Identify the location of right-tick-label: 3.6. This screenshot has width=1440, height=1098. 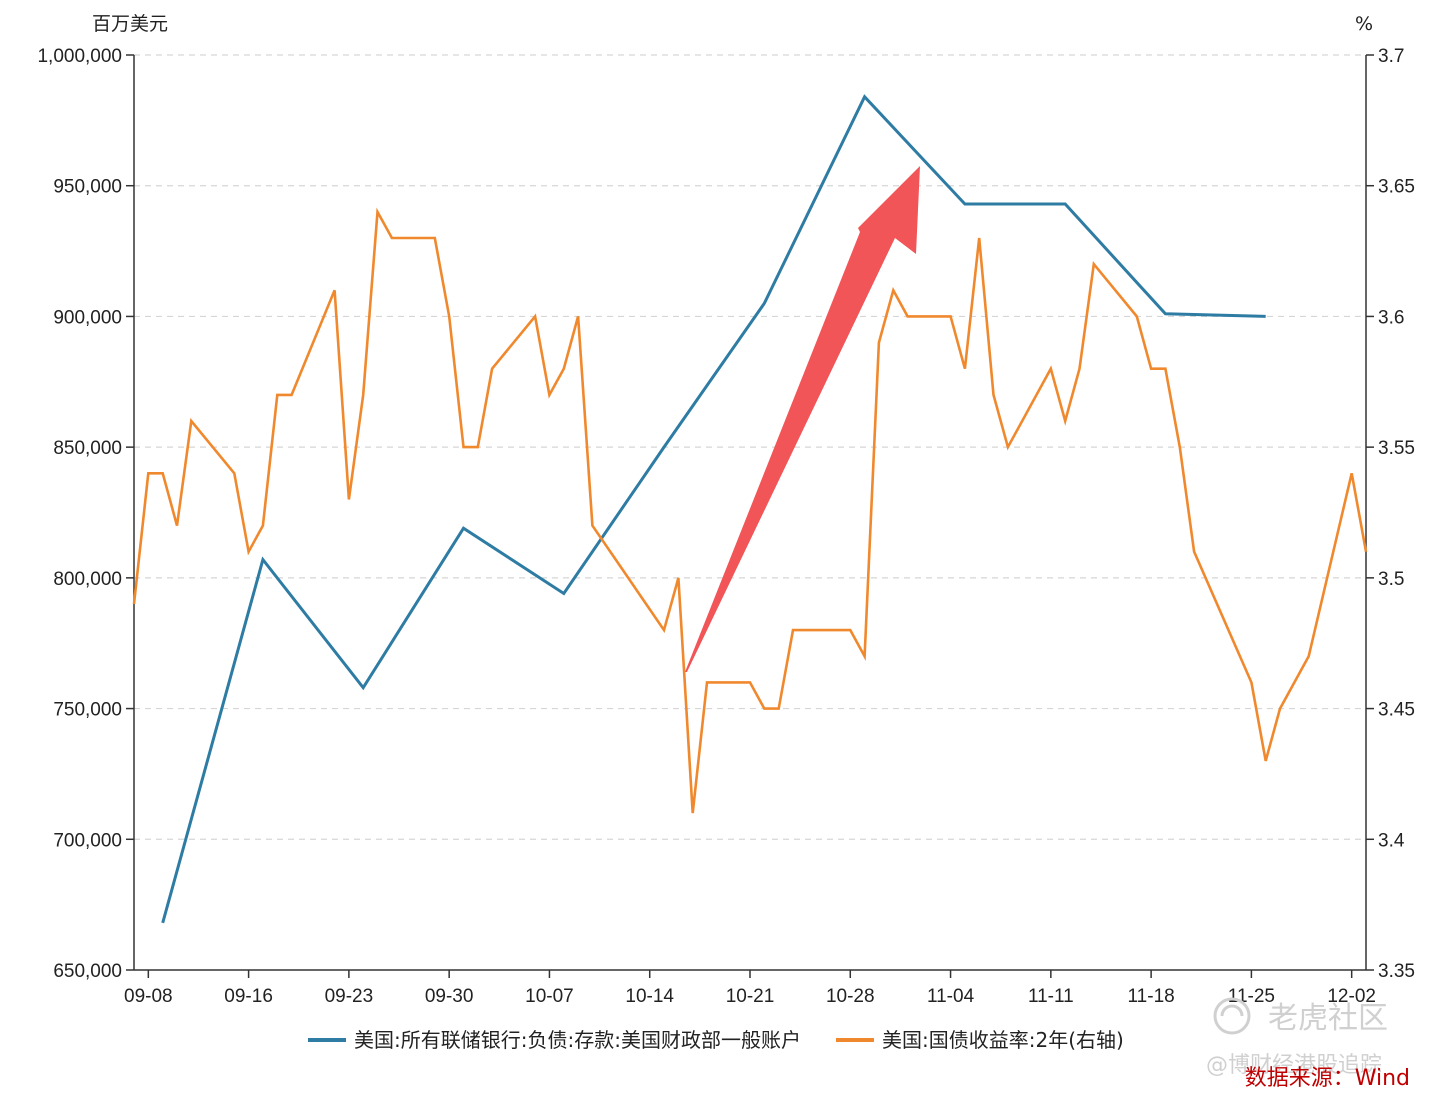
(1391, 317).